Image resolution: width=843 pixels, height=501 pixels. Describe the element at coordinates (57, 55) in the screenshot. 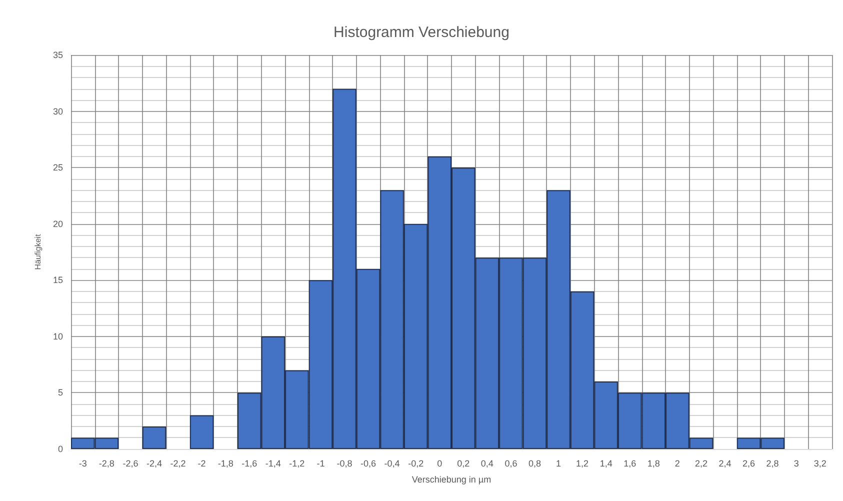

I see `y-tick-label: 35` at that location.